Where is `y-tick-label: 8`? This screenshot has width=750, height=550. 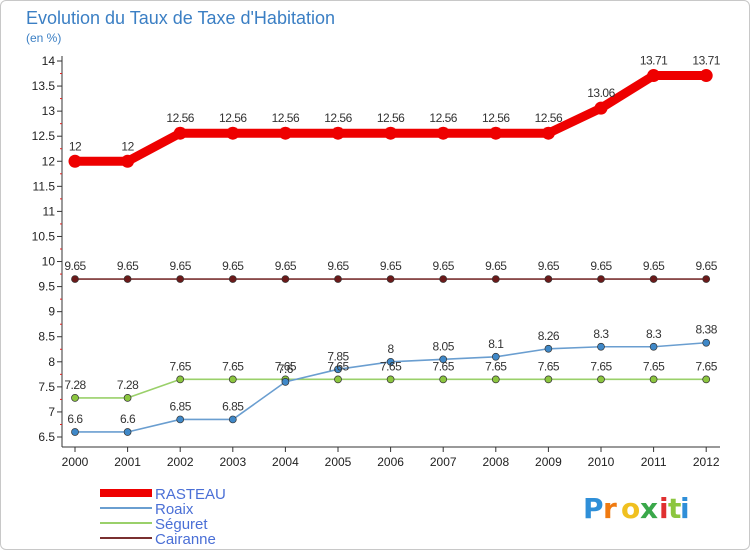
y-tick-label: 8 is located at coordinates (51, 362).